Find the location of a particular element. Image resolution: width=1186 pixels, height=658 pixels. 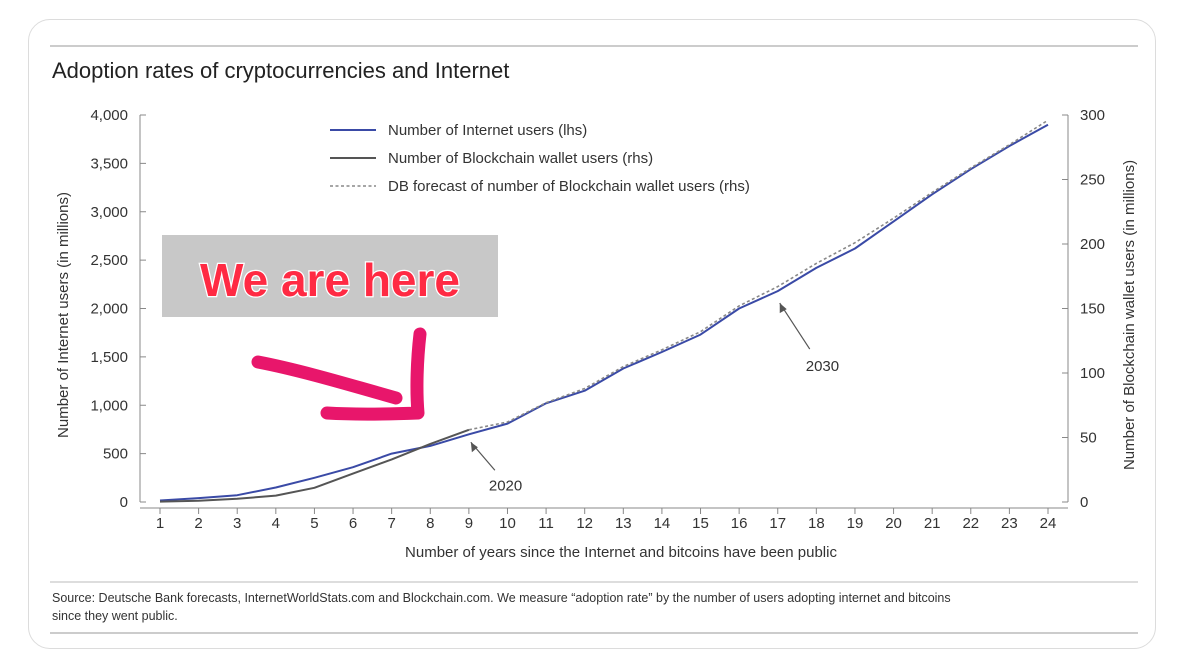

y-right-tick-label: 300 is located at coordinates (1092, 115).